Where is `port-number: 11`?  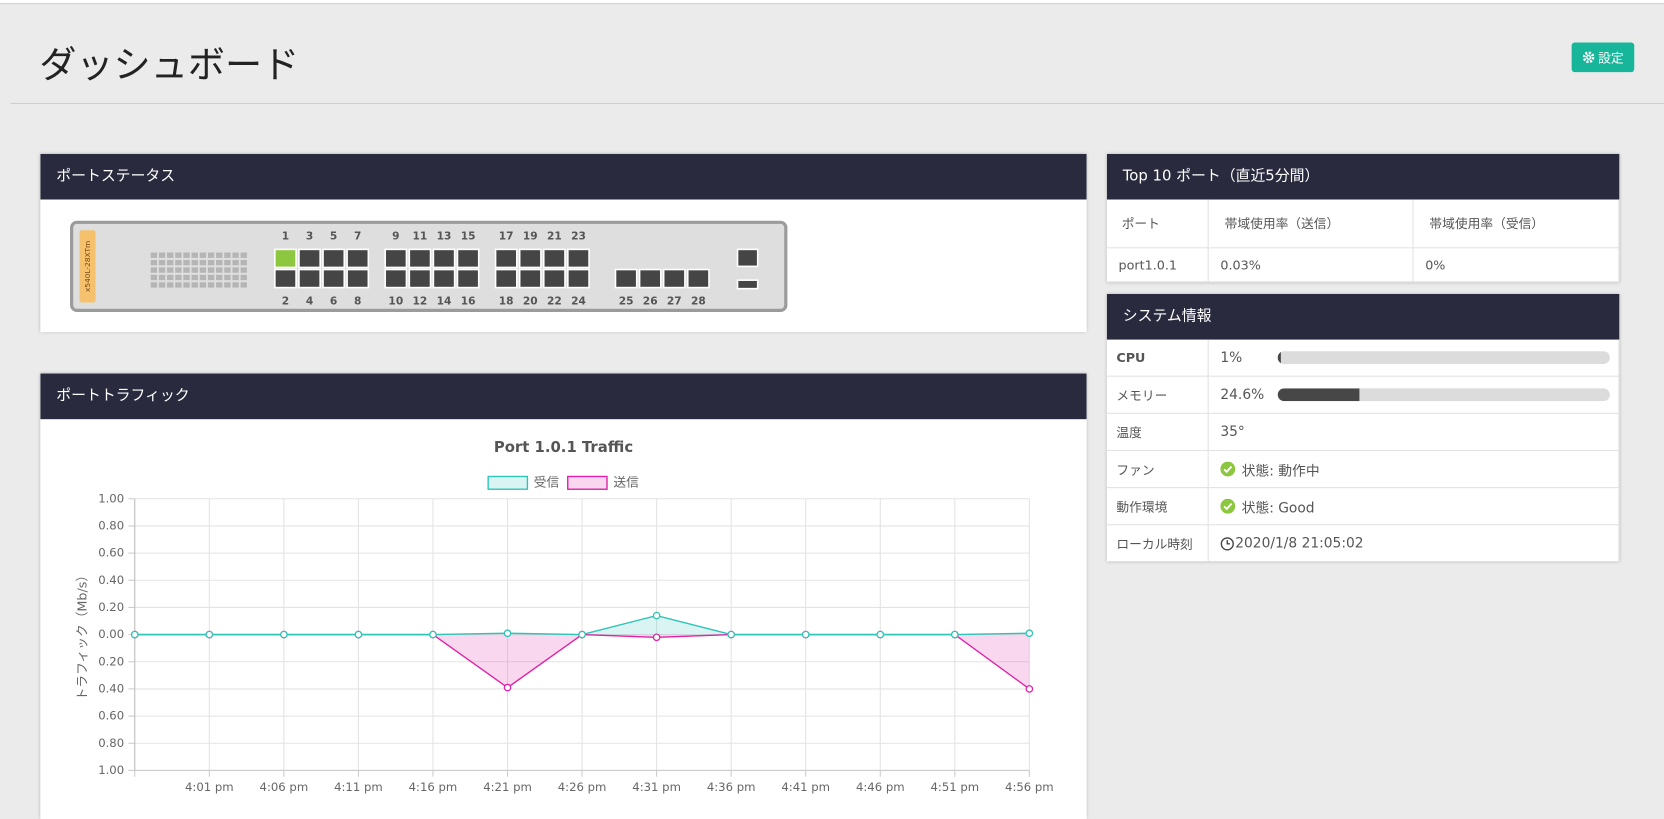
port-number: 11 is located at coordinates (420, 236).